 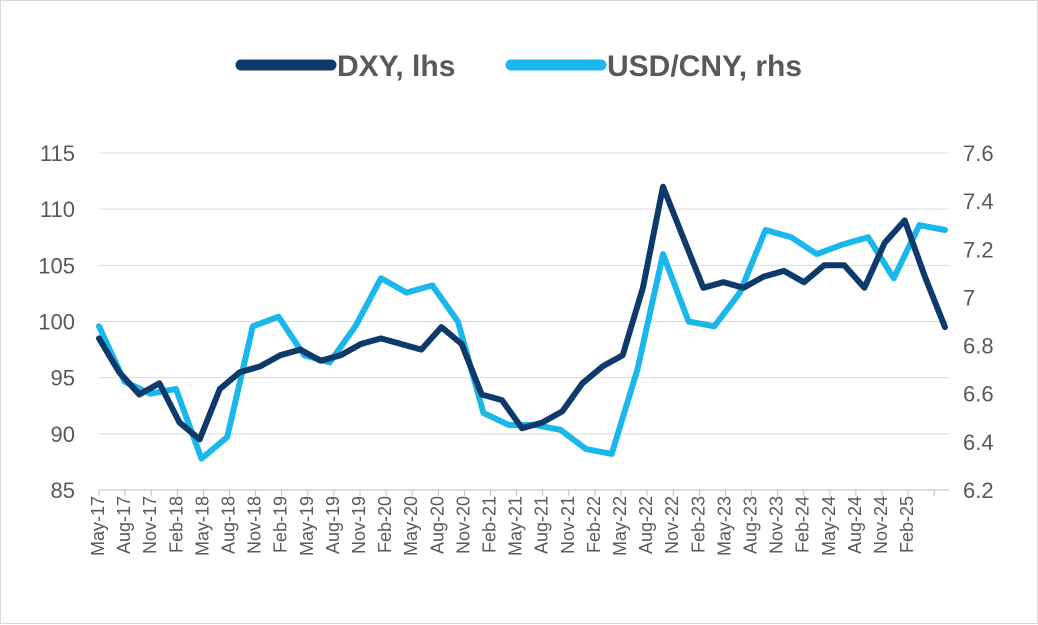 What do you see at coordinates (969, 297) in the screenshot?
I see `y-right-tick-label: 7` at bounding box center [969, 297].